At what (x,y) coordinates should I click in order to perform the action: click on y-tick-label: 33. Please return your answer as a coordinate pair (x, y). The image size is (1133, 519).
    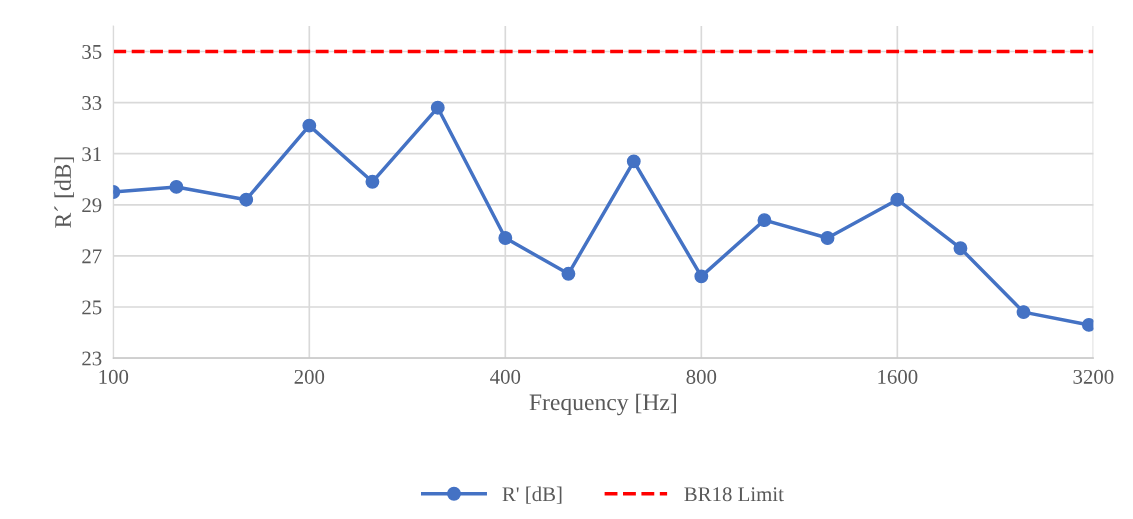
    Looking at the image, I should click on (92, 103).